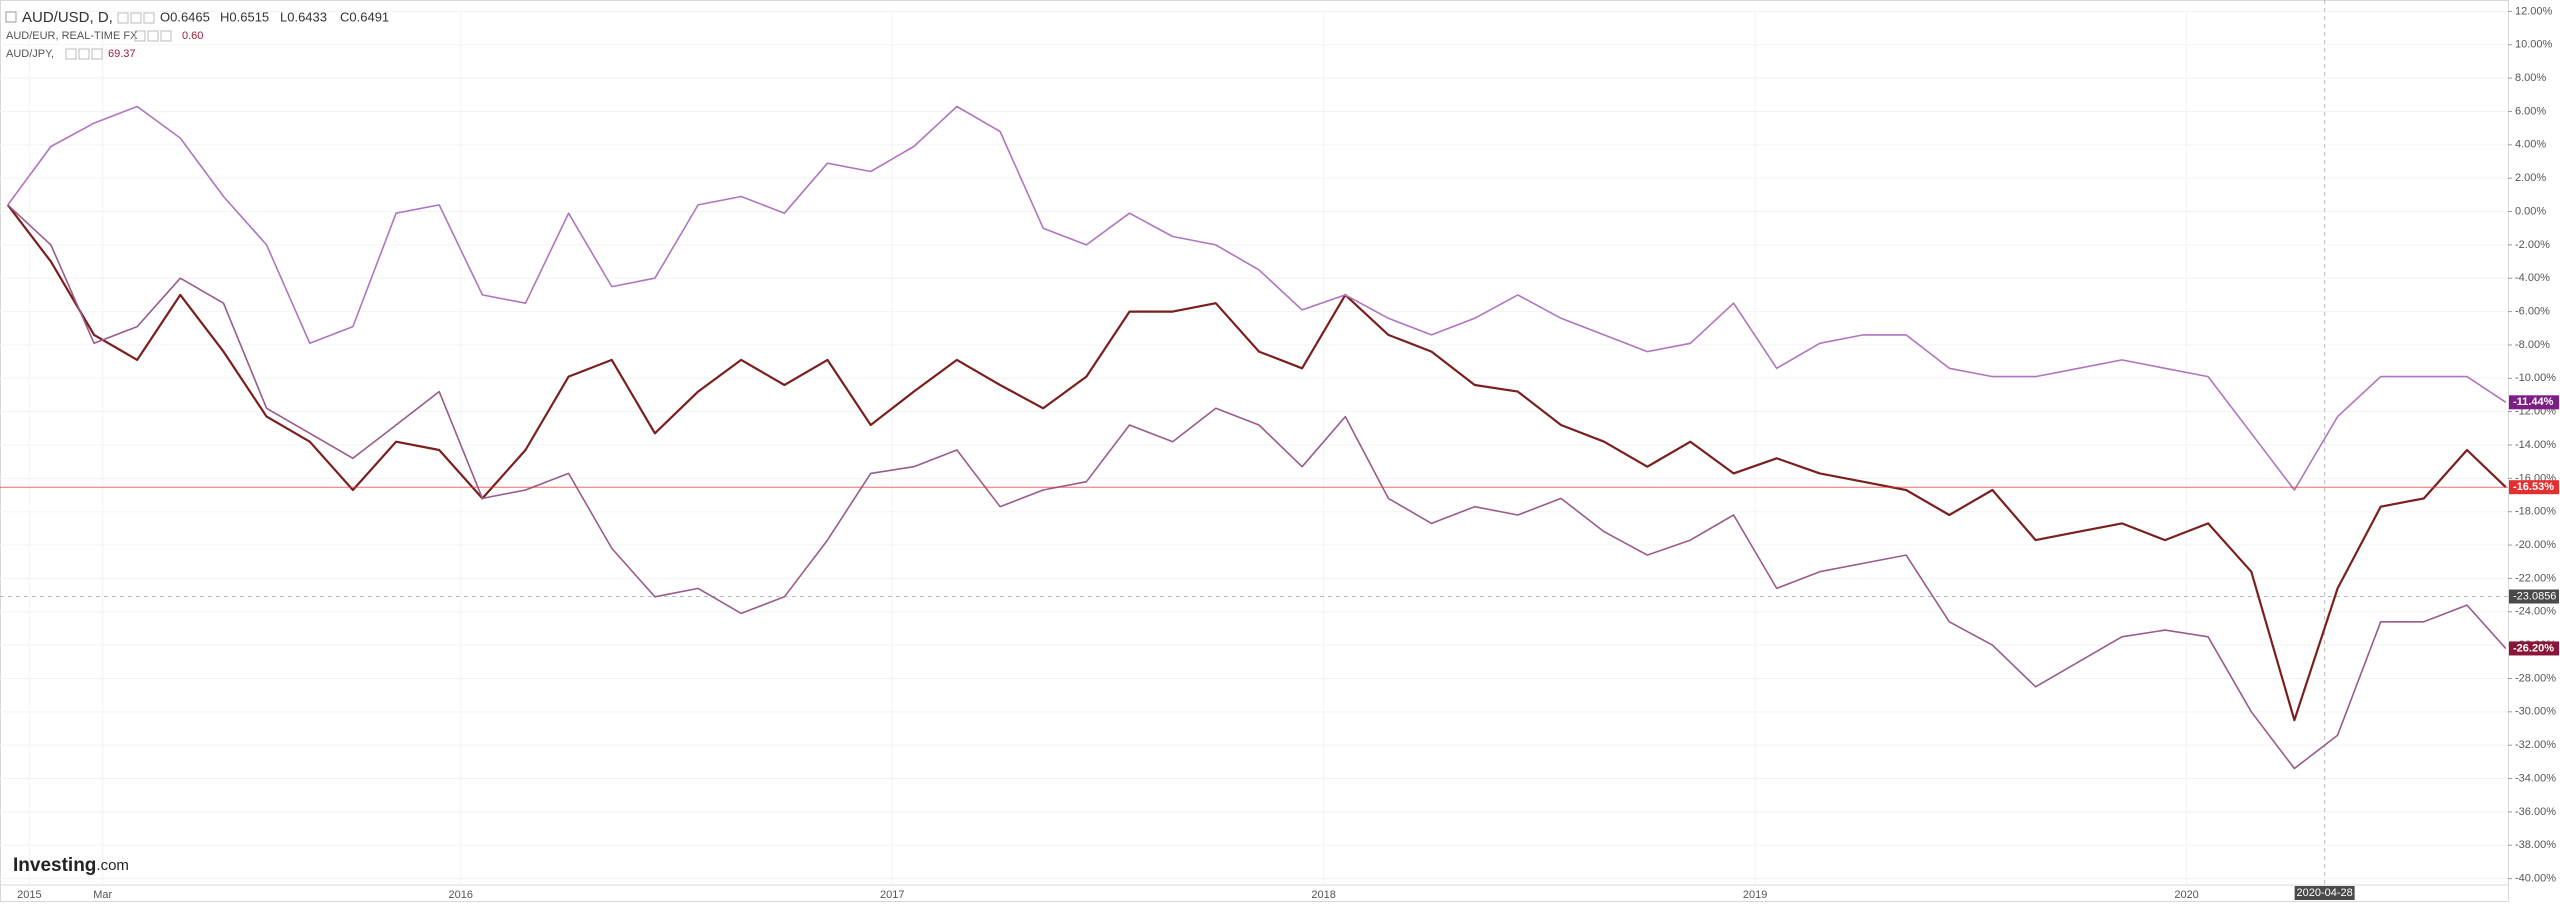 This screenshot has height=905, width=2560. I want to click on y-tick-label: 6.00%, so click(2530, 111).